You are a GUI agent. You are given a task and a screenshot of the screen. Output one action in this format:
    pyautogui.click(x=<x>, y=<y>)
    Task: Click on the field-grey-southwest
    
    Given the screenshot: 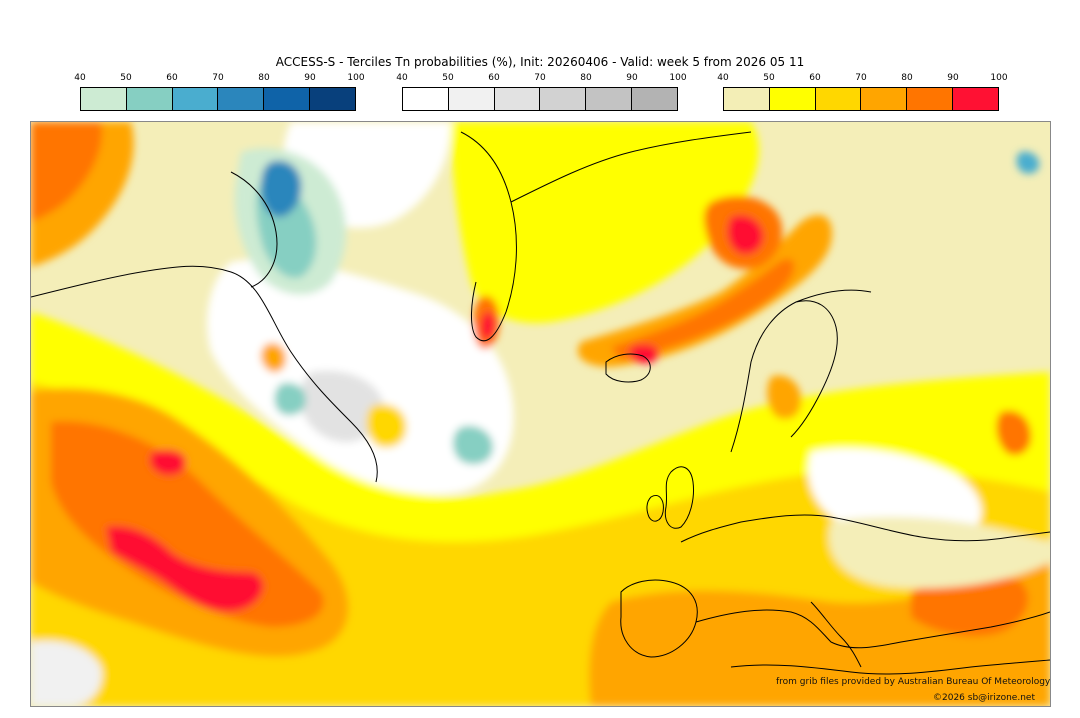 What is the action you would take?
    pyautogui.click(x=66, y=673)
    